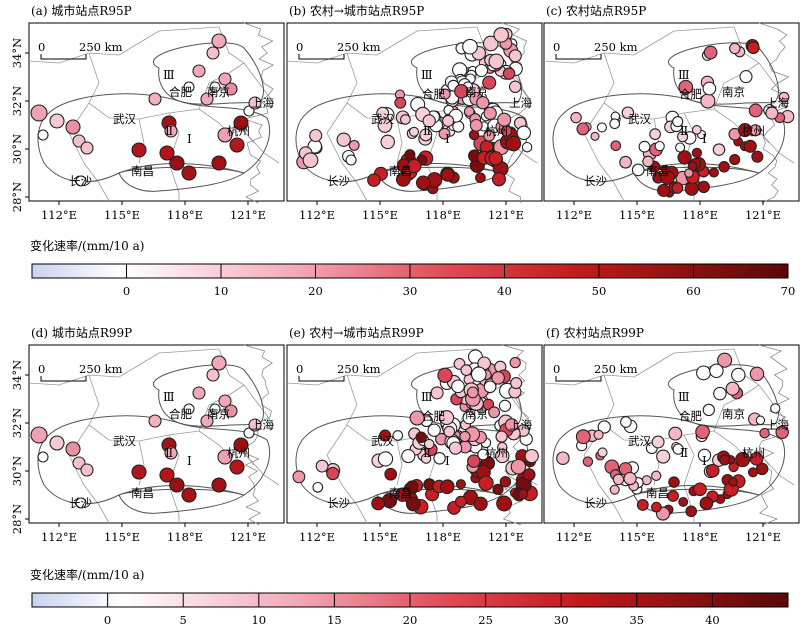  What do you see at coordinates (19, 447) in the screenshot?
I see `y-axis-ticks: 34°N 32°N 30°N 28°N` at bounding box center [19, 447].